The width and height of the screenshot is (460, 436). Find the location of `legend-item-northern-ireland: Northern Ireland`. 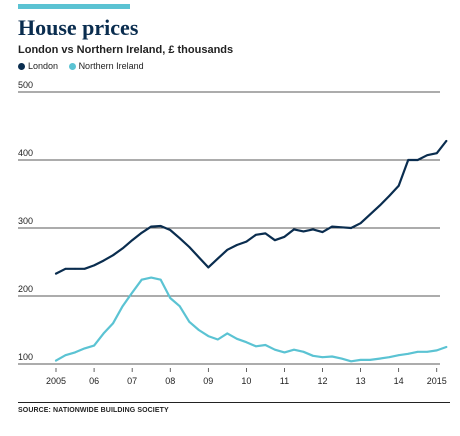

legend-item-northern-ireland: Northern Ireland is located at coordinates (106, 66).